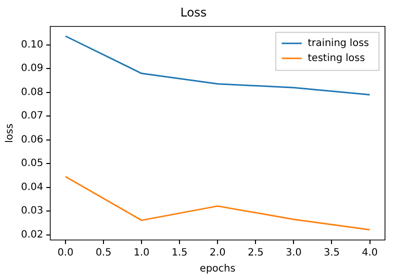 This screenshot has height=278, width=395. What do you see at coordinates (66, 253) in the screenshot?
I see `x-tick-label: 0.0` at bounding box center [66, 253].